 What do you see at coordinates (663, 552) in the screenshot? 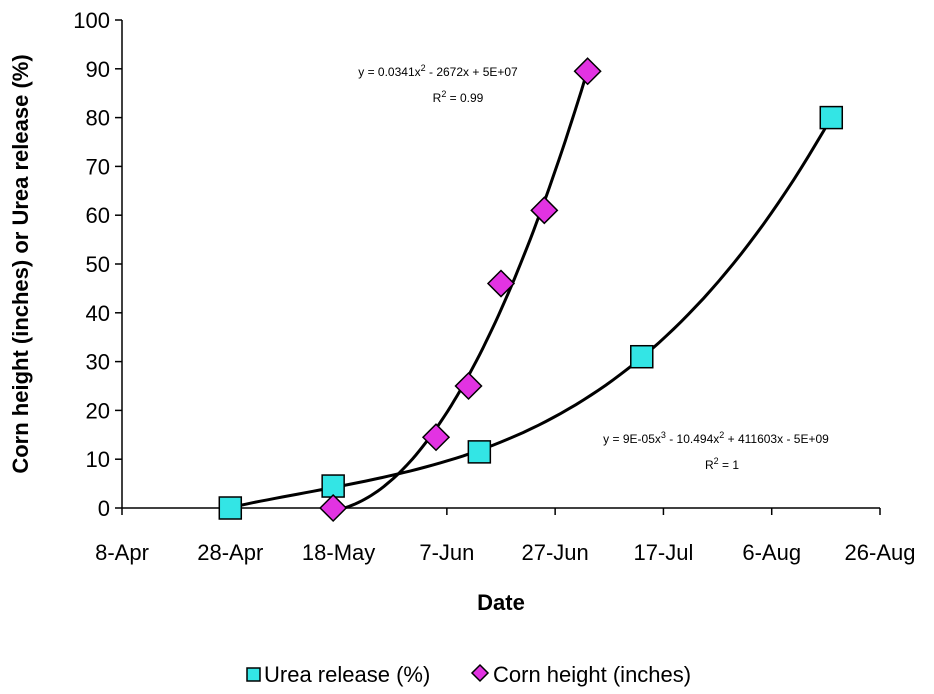
I see `x-tick-label: 17-Jul` at bounding box center [663, 552].